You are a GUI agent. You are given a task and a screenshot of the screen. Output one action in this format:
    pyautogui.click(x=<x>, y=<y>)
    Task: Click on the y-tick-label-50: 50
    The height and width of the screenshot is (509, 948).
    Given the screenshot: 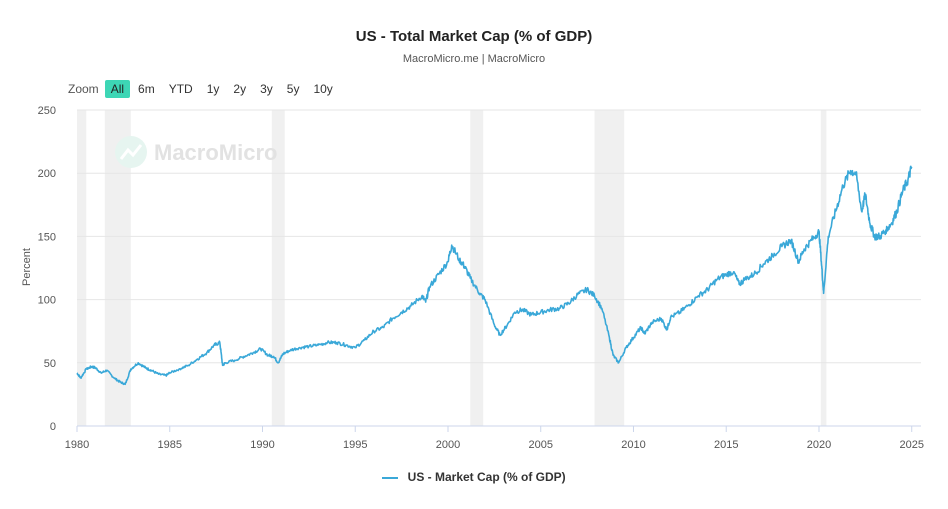 What is the action you would take?
    pyautogui.click(x=50, y=364)
    